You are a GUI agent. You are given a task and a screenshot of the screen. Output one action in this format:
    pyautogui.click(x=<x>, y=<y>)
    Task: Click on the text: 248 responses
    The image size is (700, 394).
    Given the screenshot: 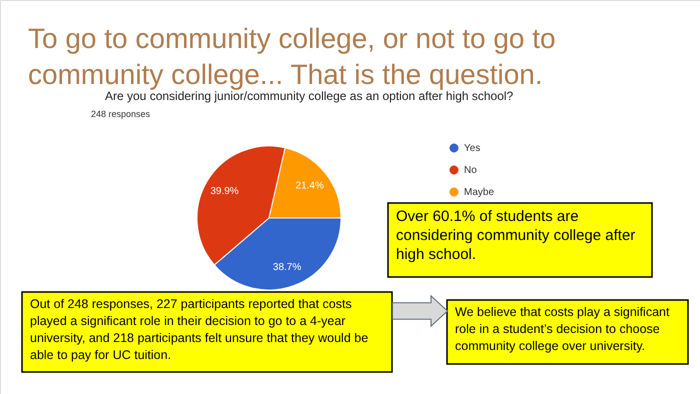 What is the action you would take?
    pyautogui.click(x=121, y=114)
    